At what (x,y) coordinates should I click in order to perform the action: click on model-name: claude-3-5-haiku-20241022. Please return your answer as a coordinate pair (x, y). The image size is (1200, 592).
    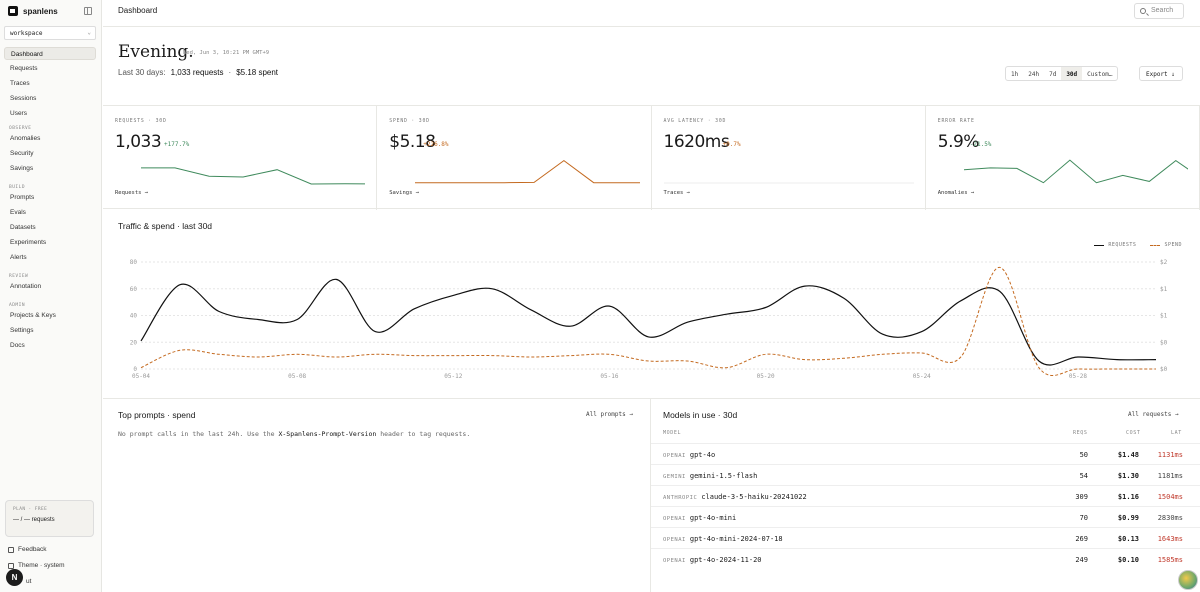
    Looking at the image, I should click on (754, 497).